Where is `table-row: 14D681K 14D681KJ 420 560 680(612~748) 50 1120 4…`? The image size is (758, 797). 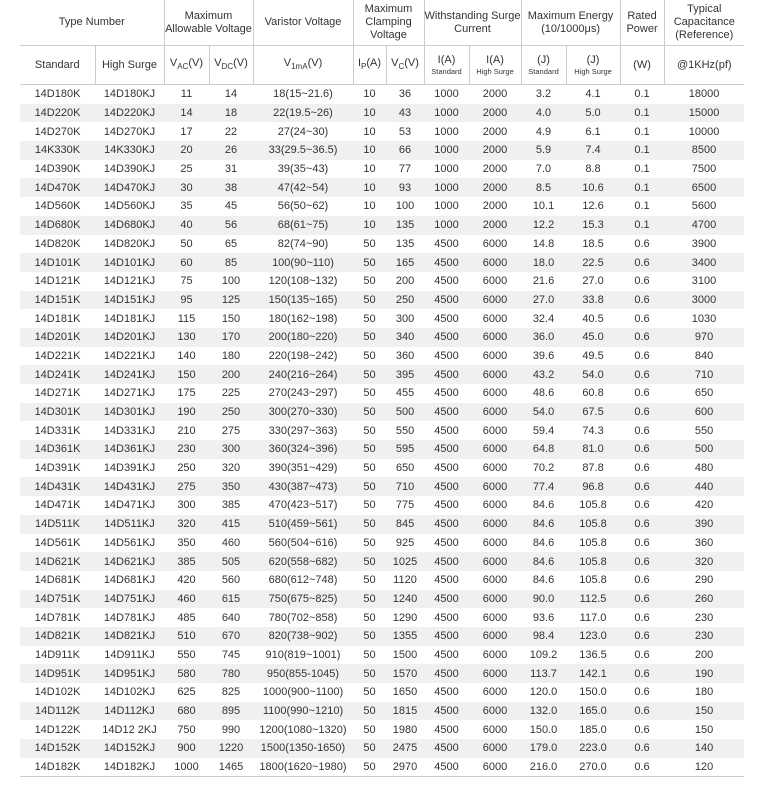
table-row: 14D681K 14D681KJ 420 560 680(612~748) 50 1120 4… is located at coordinates (382, 580).